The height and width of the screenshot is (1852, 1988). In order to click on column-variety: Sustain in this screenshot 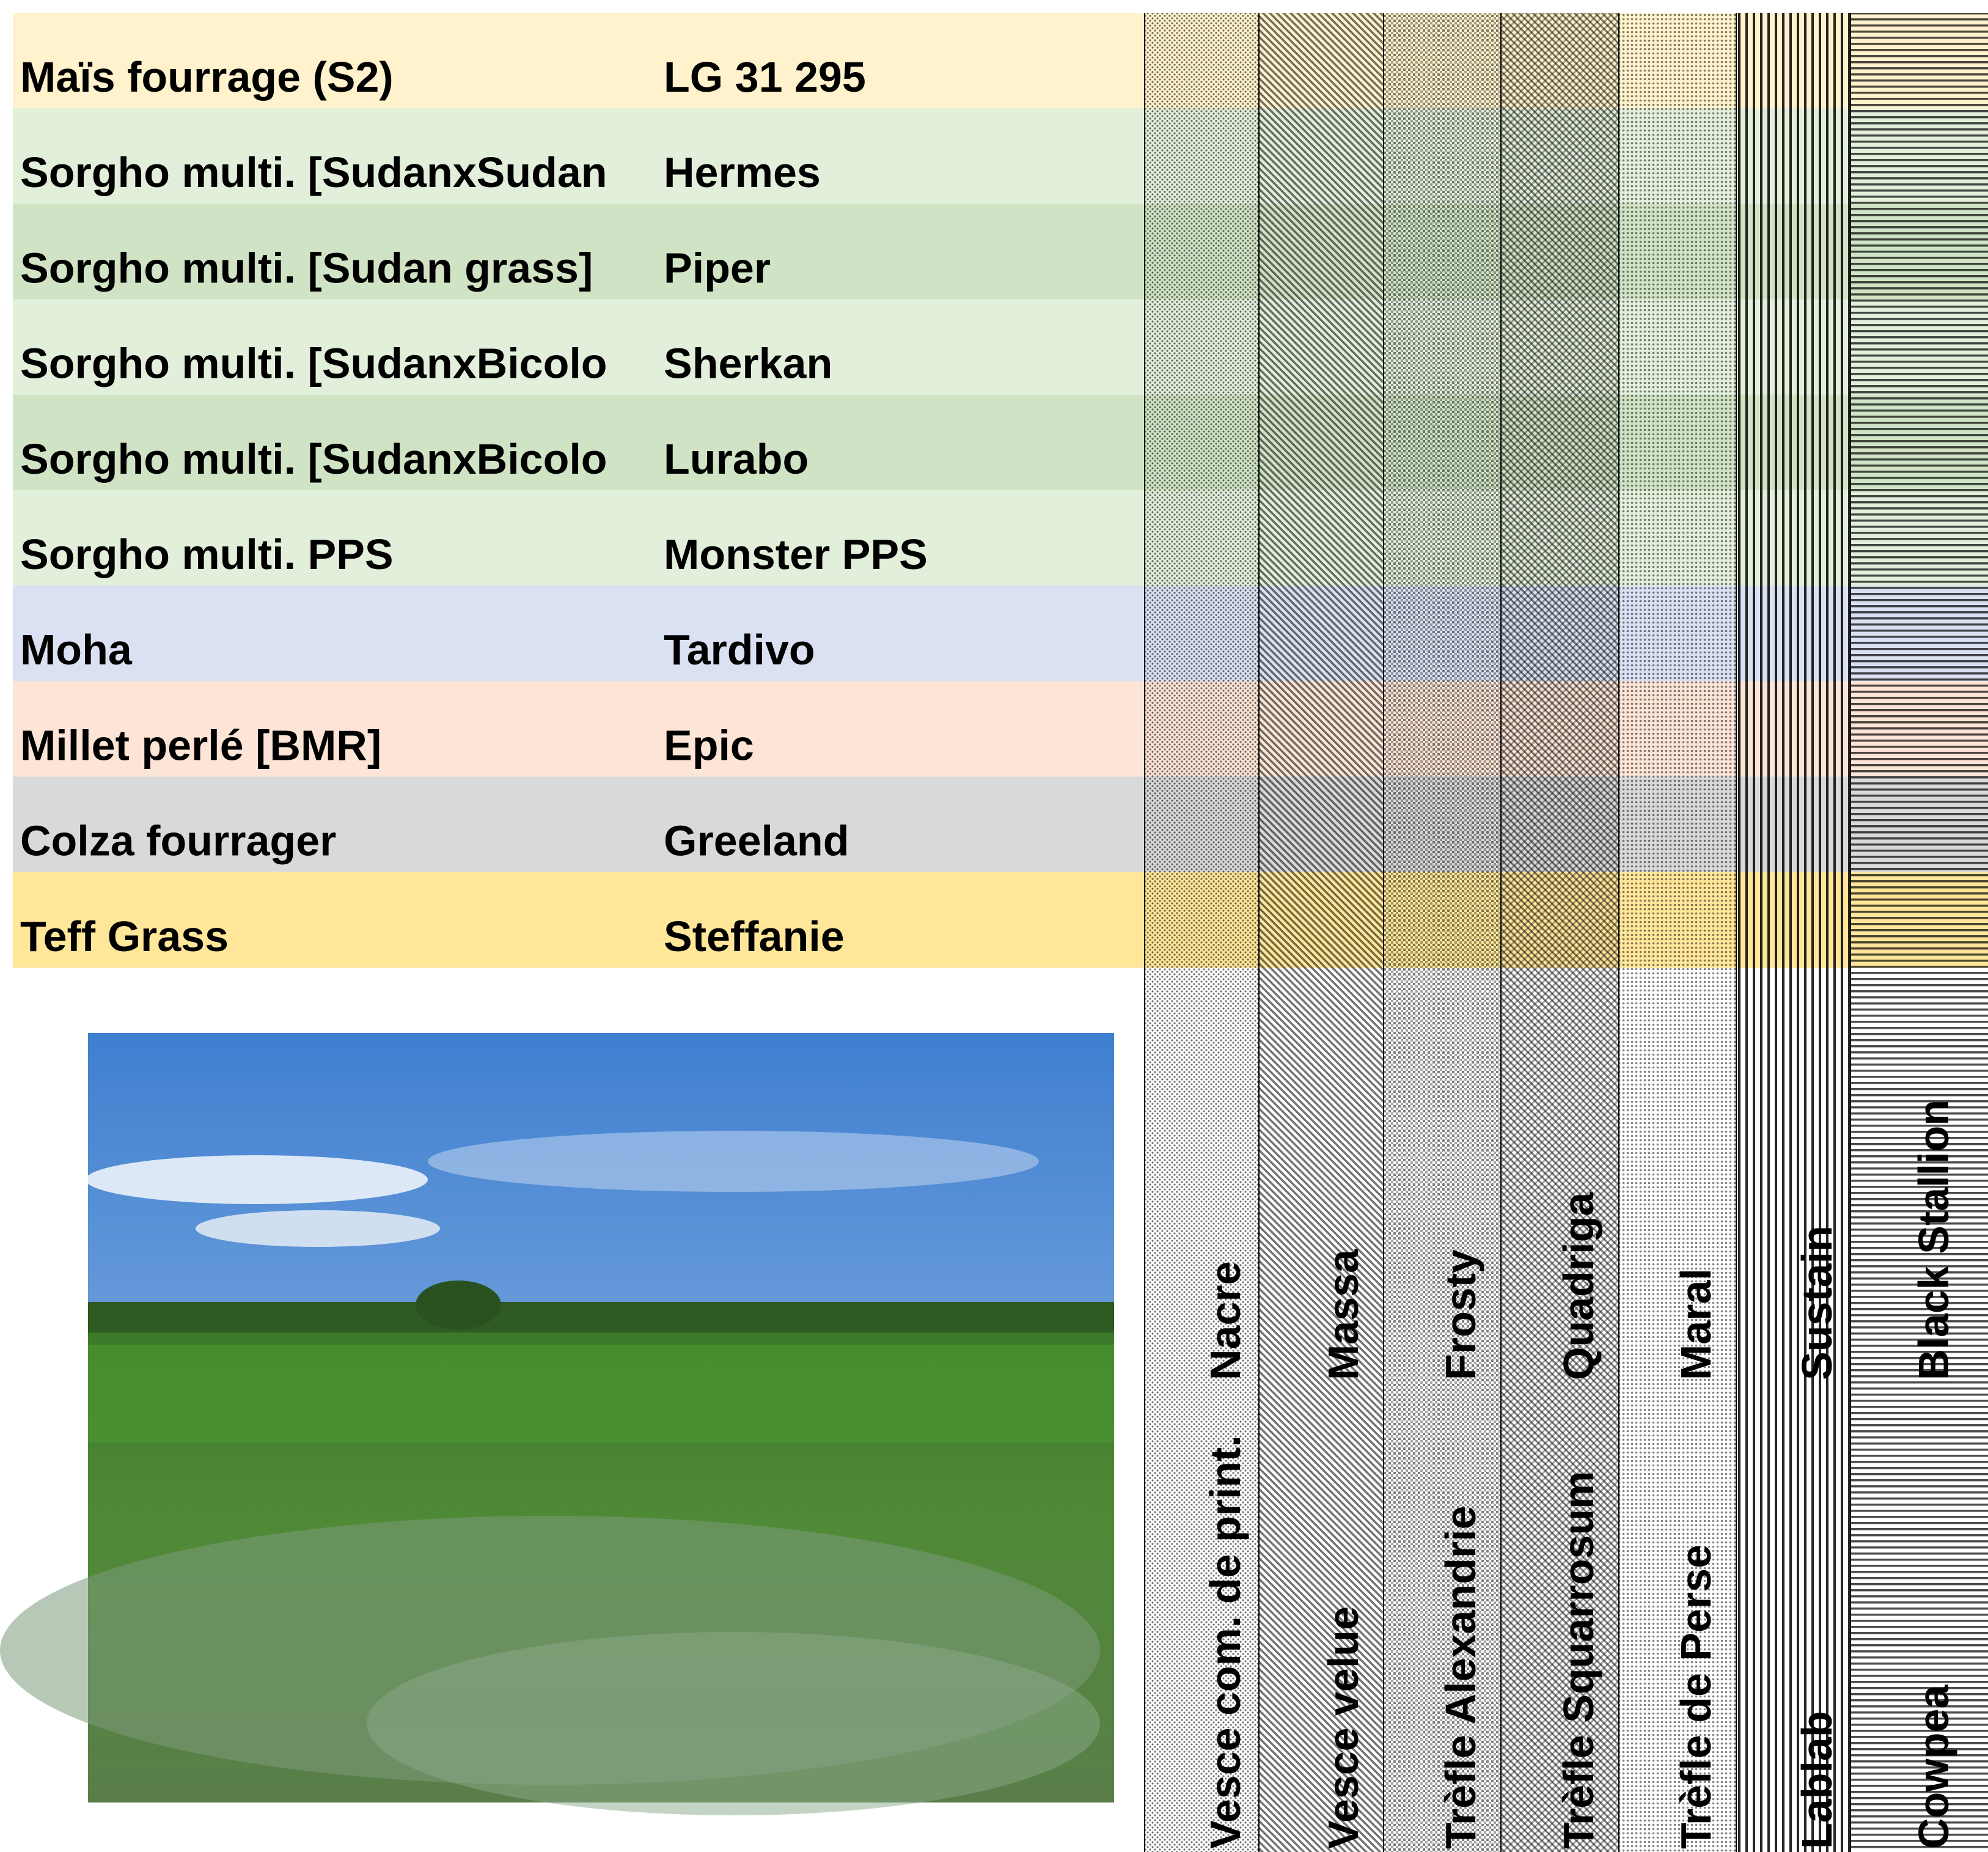, I will do `click(1817, 1303)`.